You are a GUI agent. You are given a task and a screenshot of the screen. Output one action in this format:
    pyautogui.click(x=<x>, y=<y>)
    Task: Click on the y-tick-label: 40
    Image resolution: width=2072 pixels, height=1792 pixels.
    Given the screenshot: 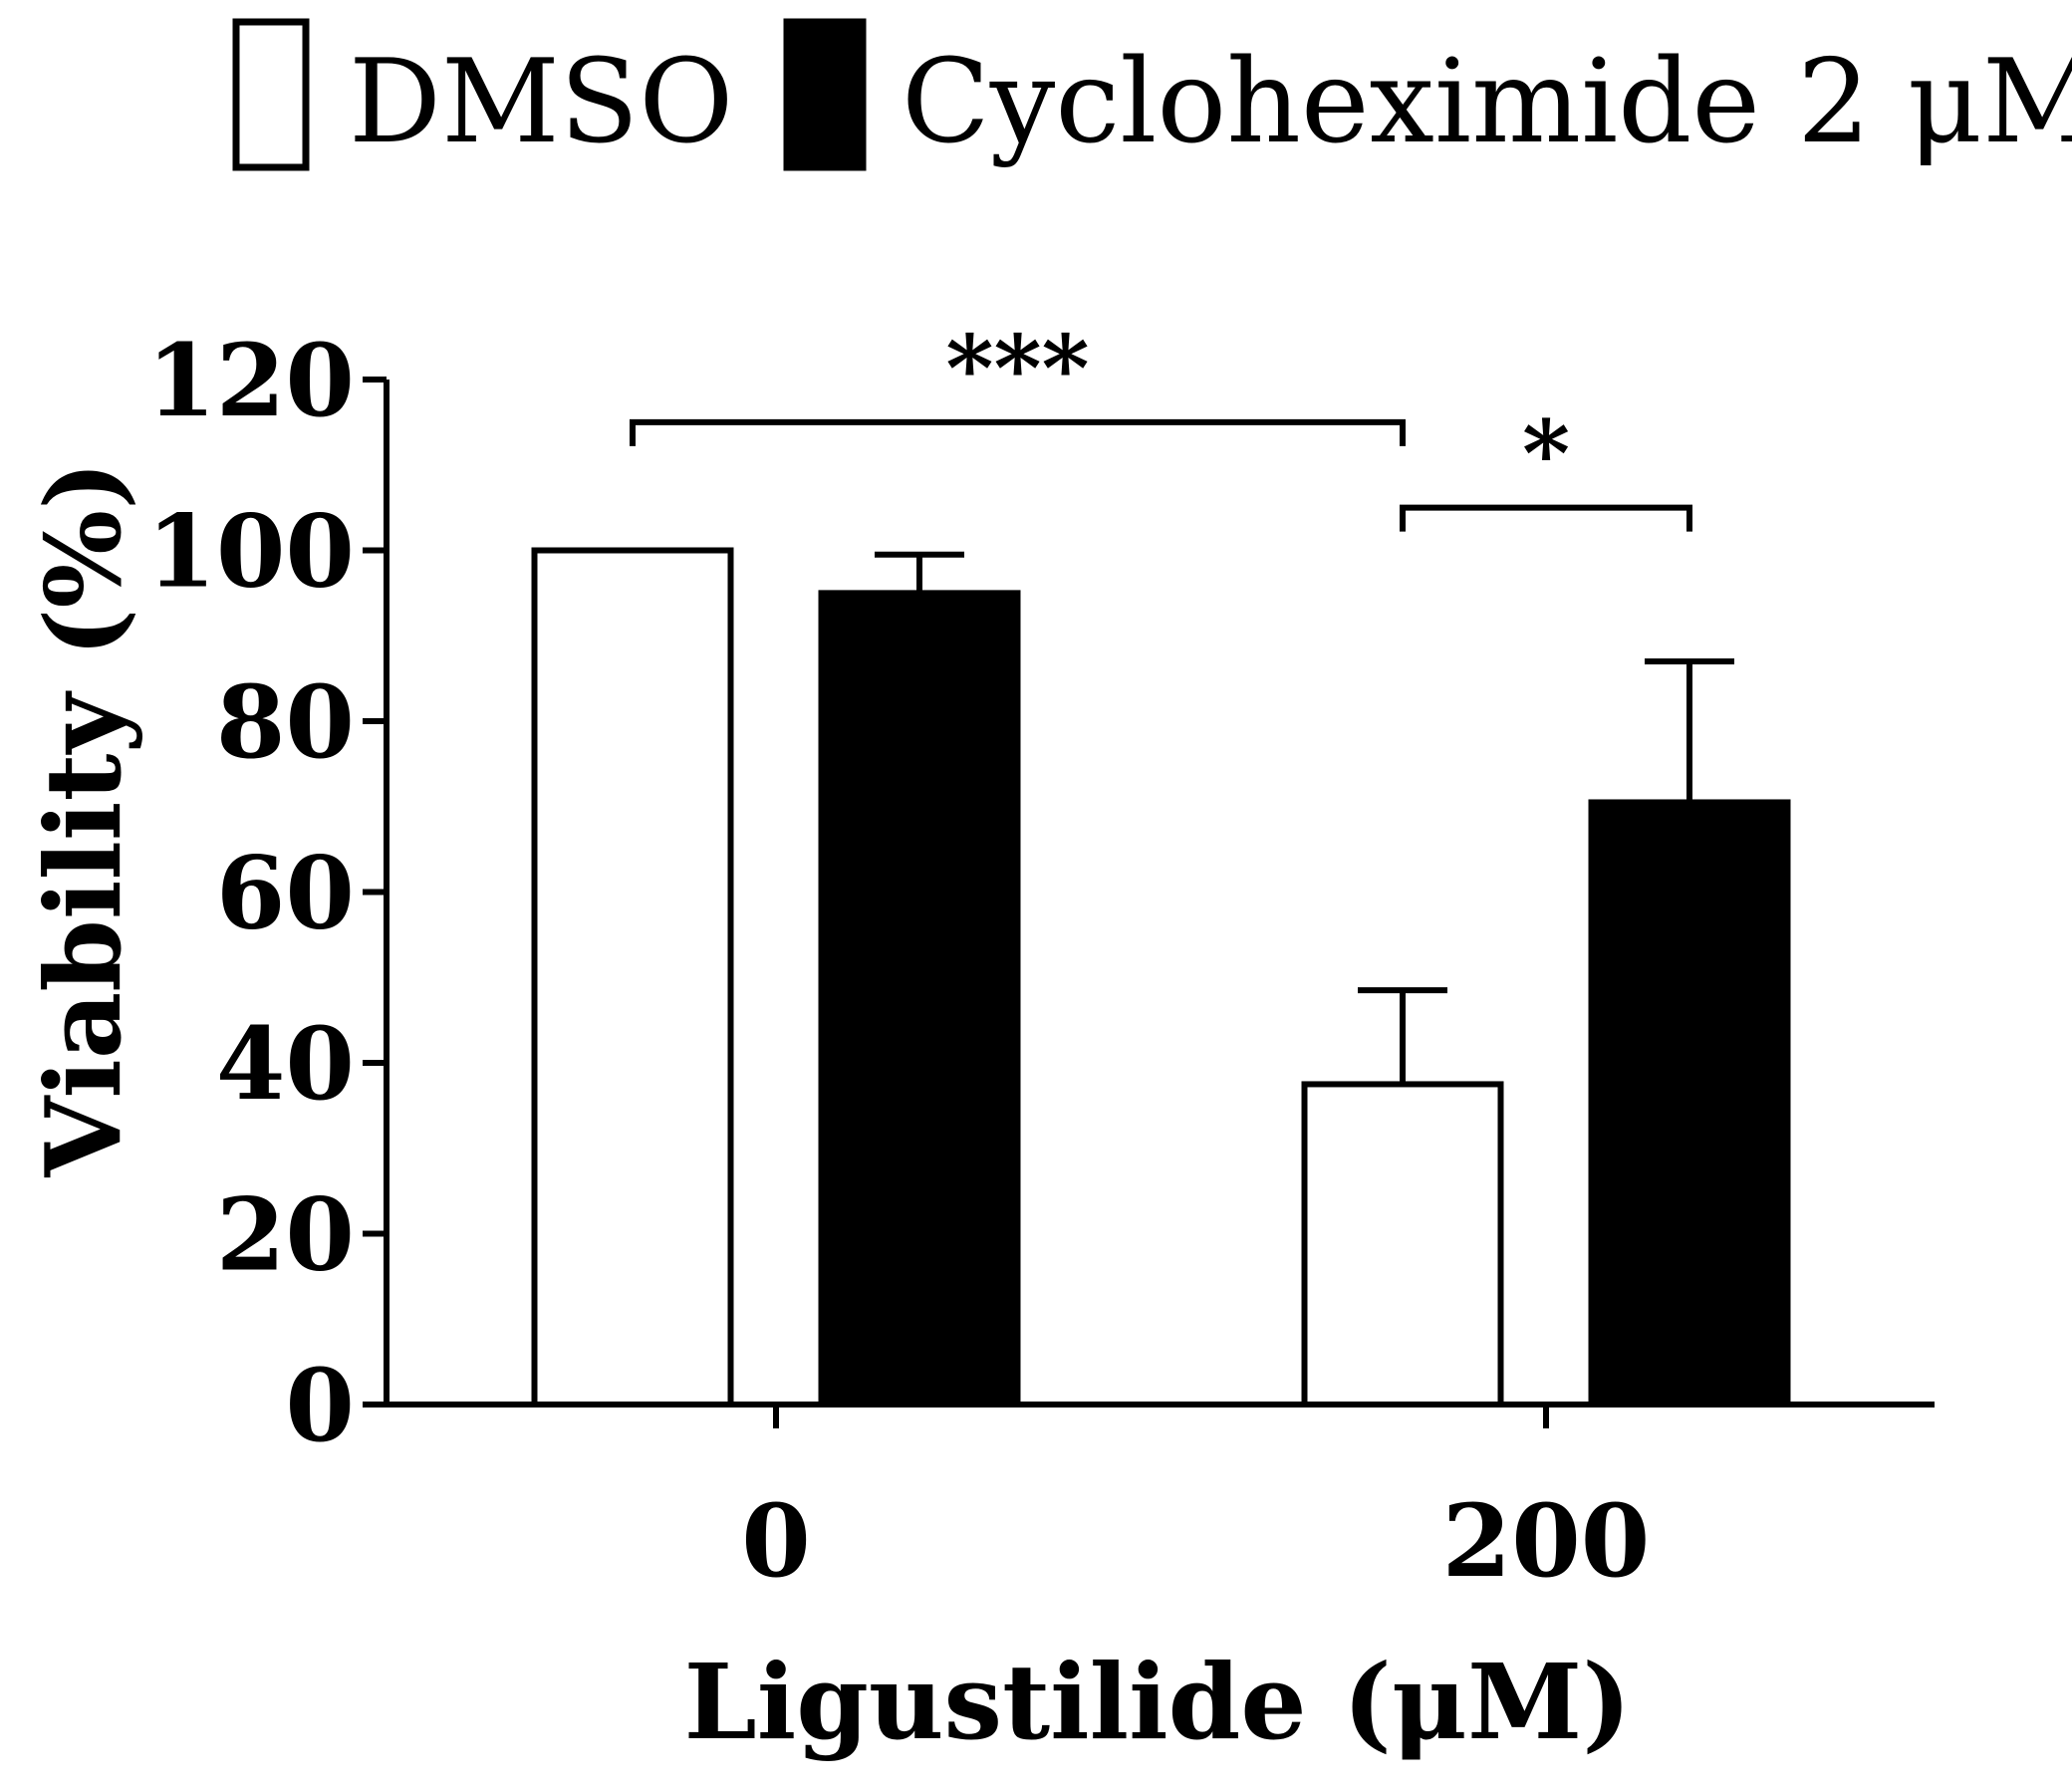 What is the action you would take?
    pyautogui.click(x=285, y=1064)
    